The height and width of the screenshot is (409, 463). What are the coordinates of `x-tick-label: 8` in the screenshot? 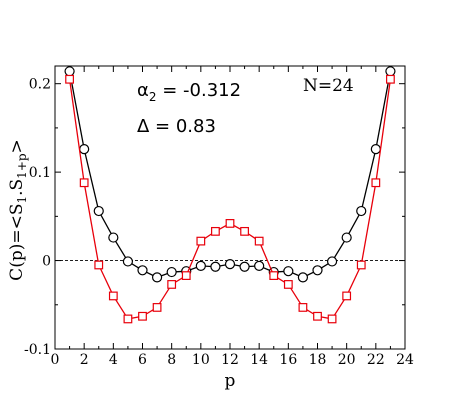 It's located at (171, 360).